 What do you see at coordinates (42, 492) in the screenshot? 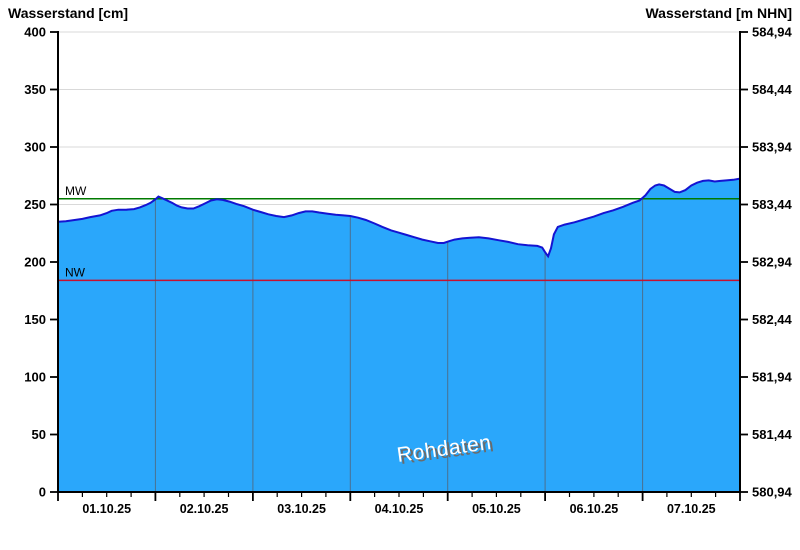
I see `left-tick-label: 0` at bounding box center [42, 492].